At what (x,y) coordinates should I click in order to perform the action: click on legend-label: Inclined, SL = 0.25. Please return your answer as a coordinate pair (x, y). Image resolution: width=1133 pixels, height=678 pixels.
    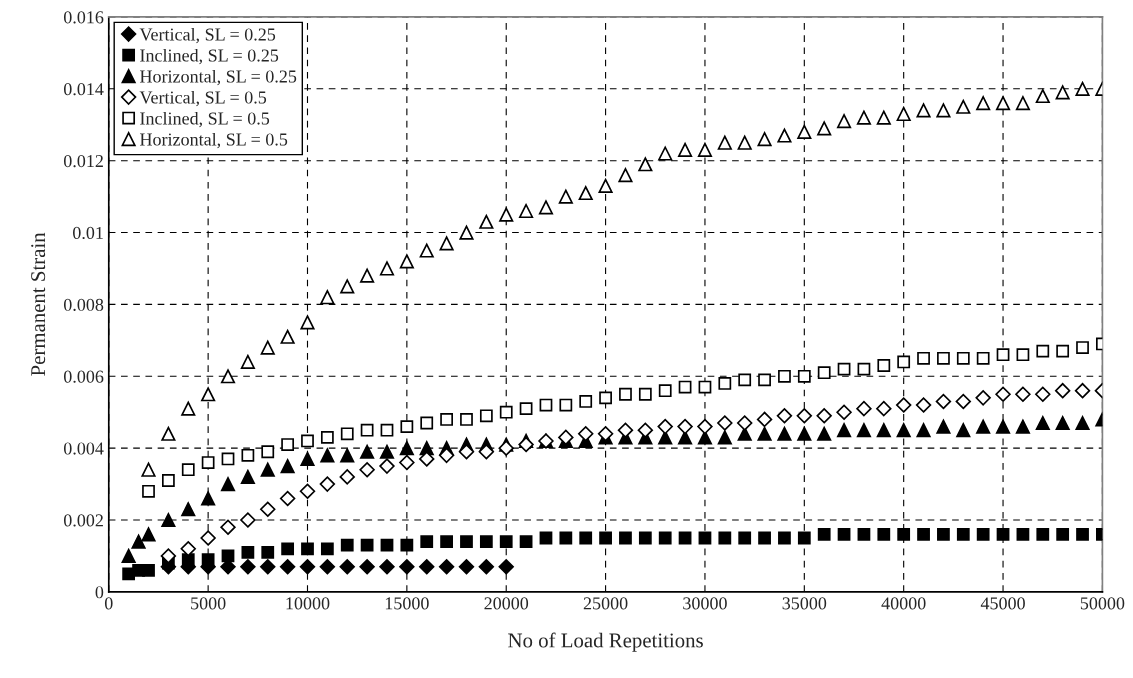
    Looking at the image, I should click on (209, 56).